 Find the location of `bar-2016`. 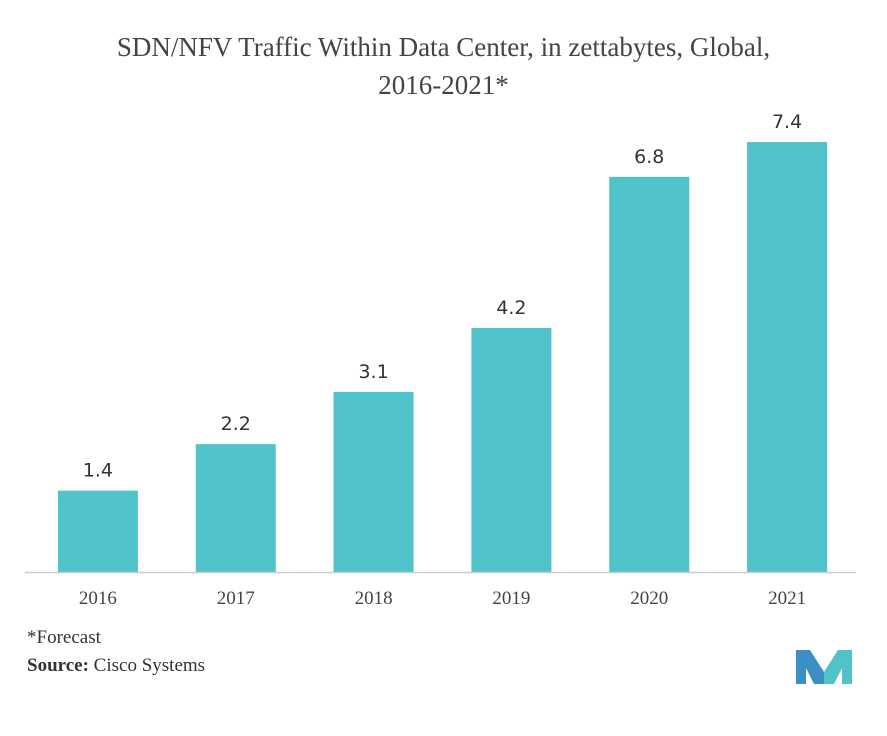

bar-2016 is located at coordinates (97, 531).